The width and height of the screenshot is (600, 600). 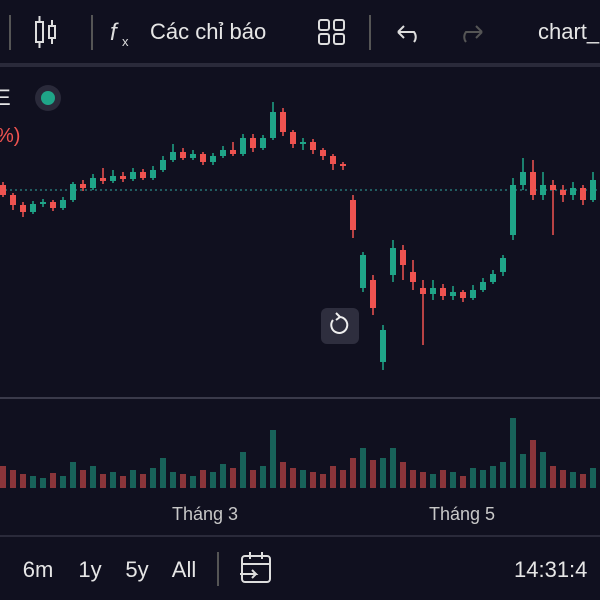 What do you see at coordinates (569, 31) in the screenshot?
I see `chart-tab: chart_` at bounding box center [569, 31].